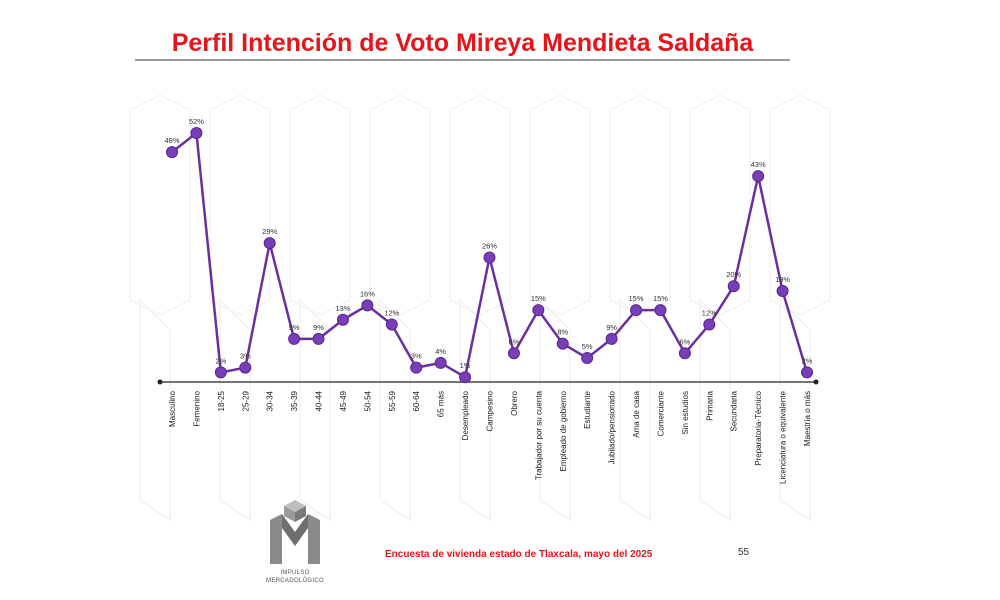 This screenshot has height=600, width=1000. I want to click on logo-icon, so click(295, 532).